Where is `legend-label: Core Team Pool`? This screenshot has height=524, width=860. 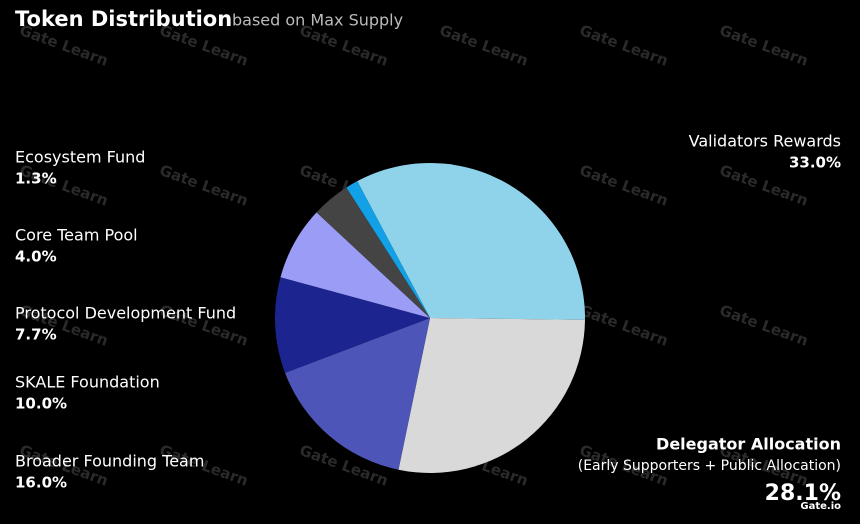
legend-label: Core Team Pool is located at coordinates (76, 235).